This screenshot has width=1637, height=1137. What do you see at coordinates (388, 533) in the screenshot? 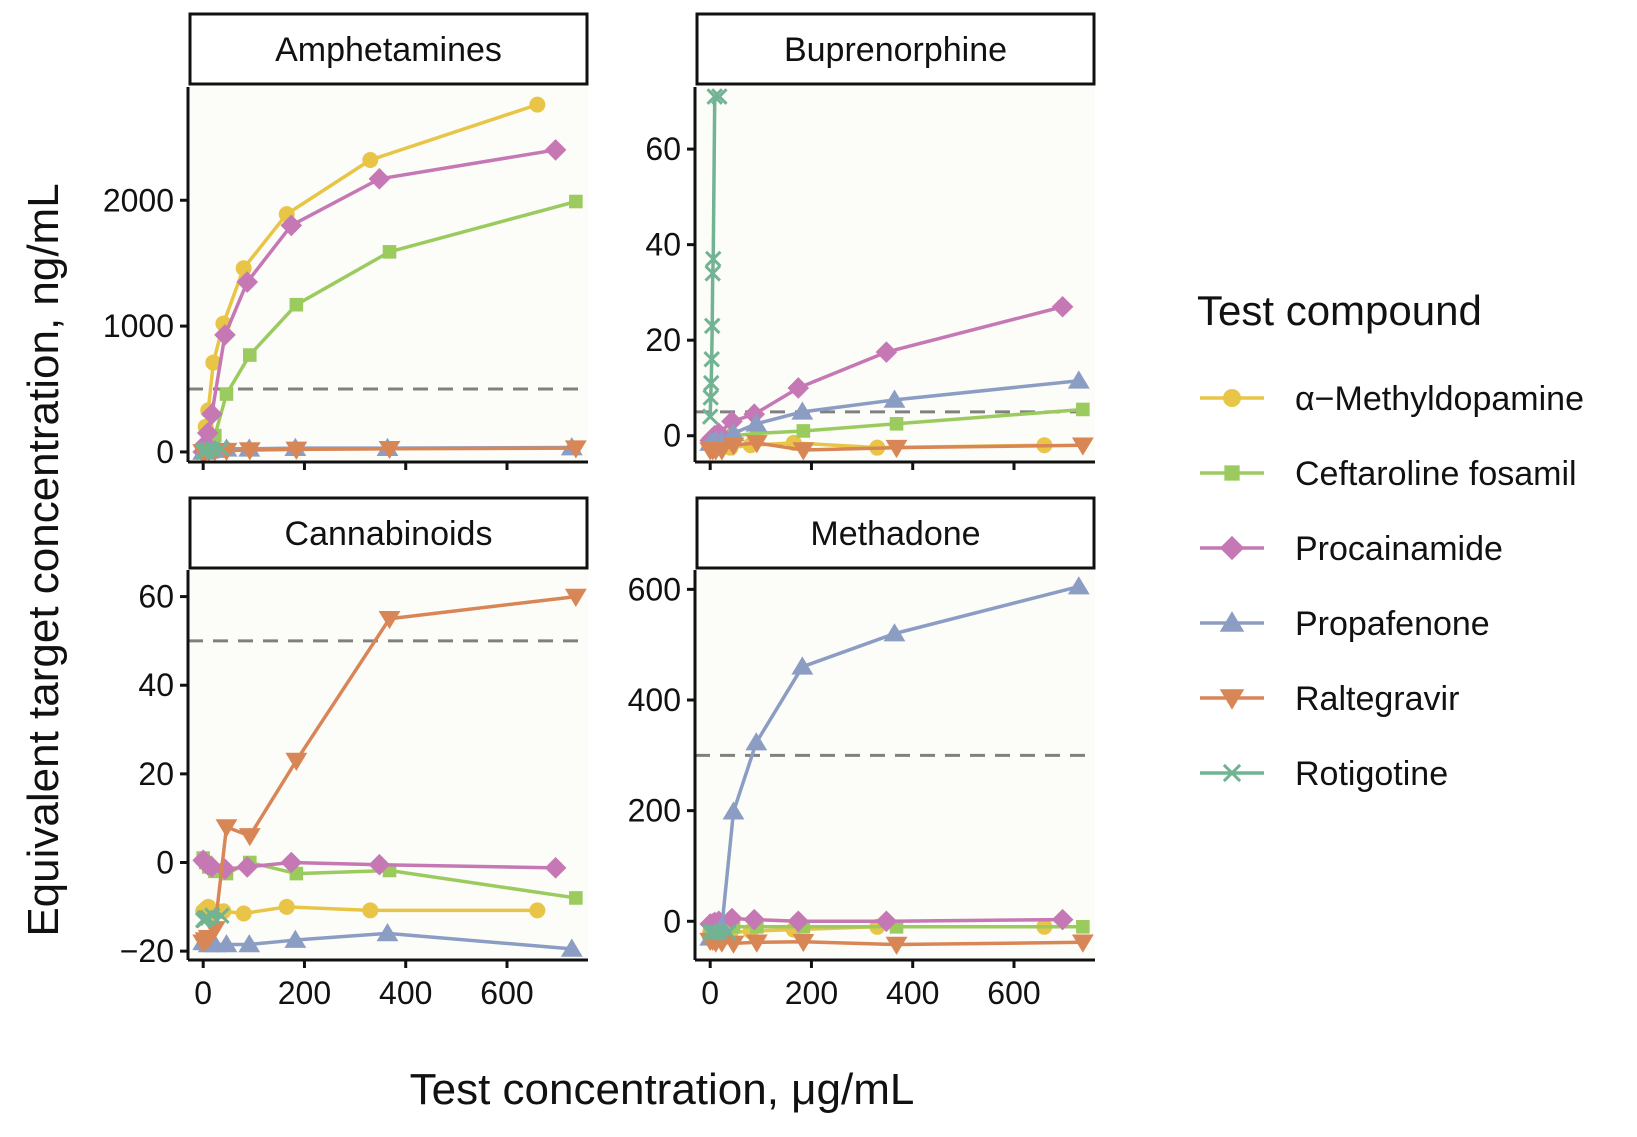
I see `facet-strip: Cannabinoids` at bounding box center [388, 533].